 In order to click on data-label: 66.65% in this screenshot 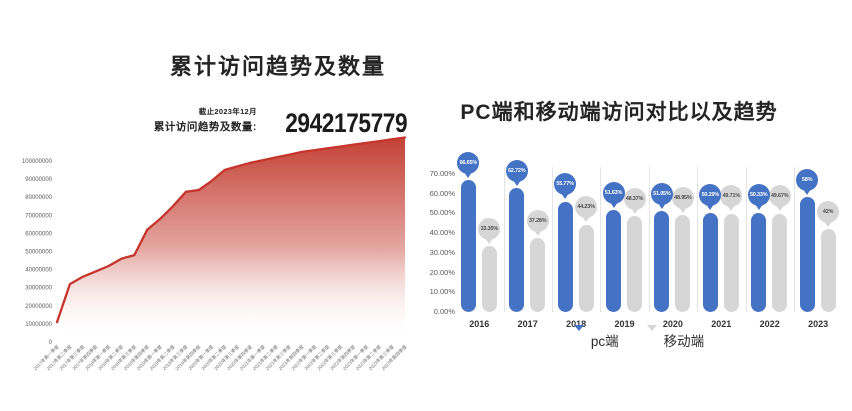, I will do `click(468, 162)`.